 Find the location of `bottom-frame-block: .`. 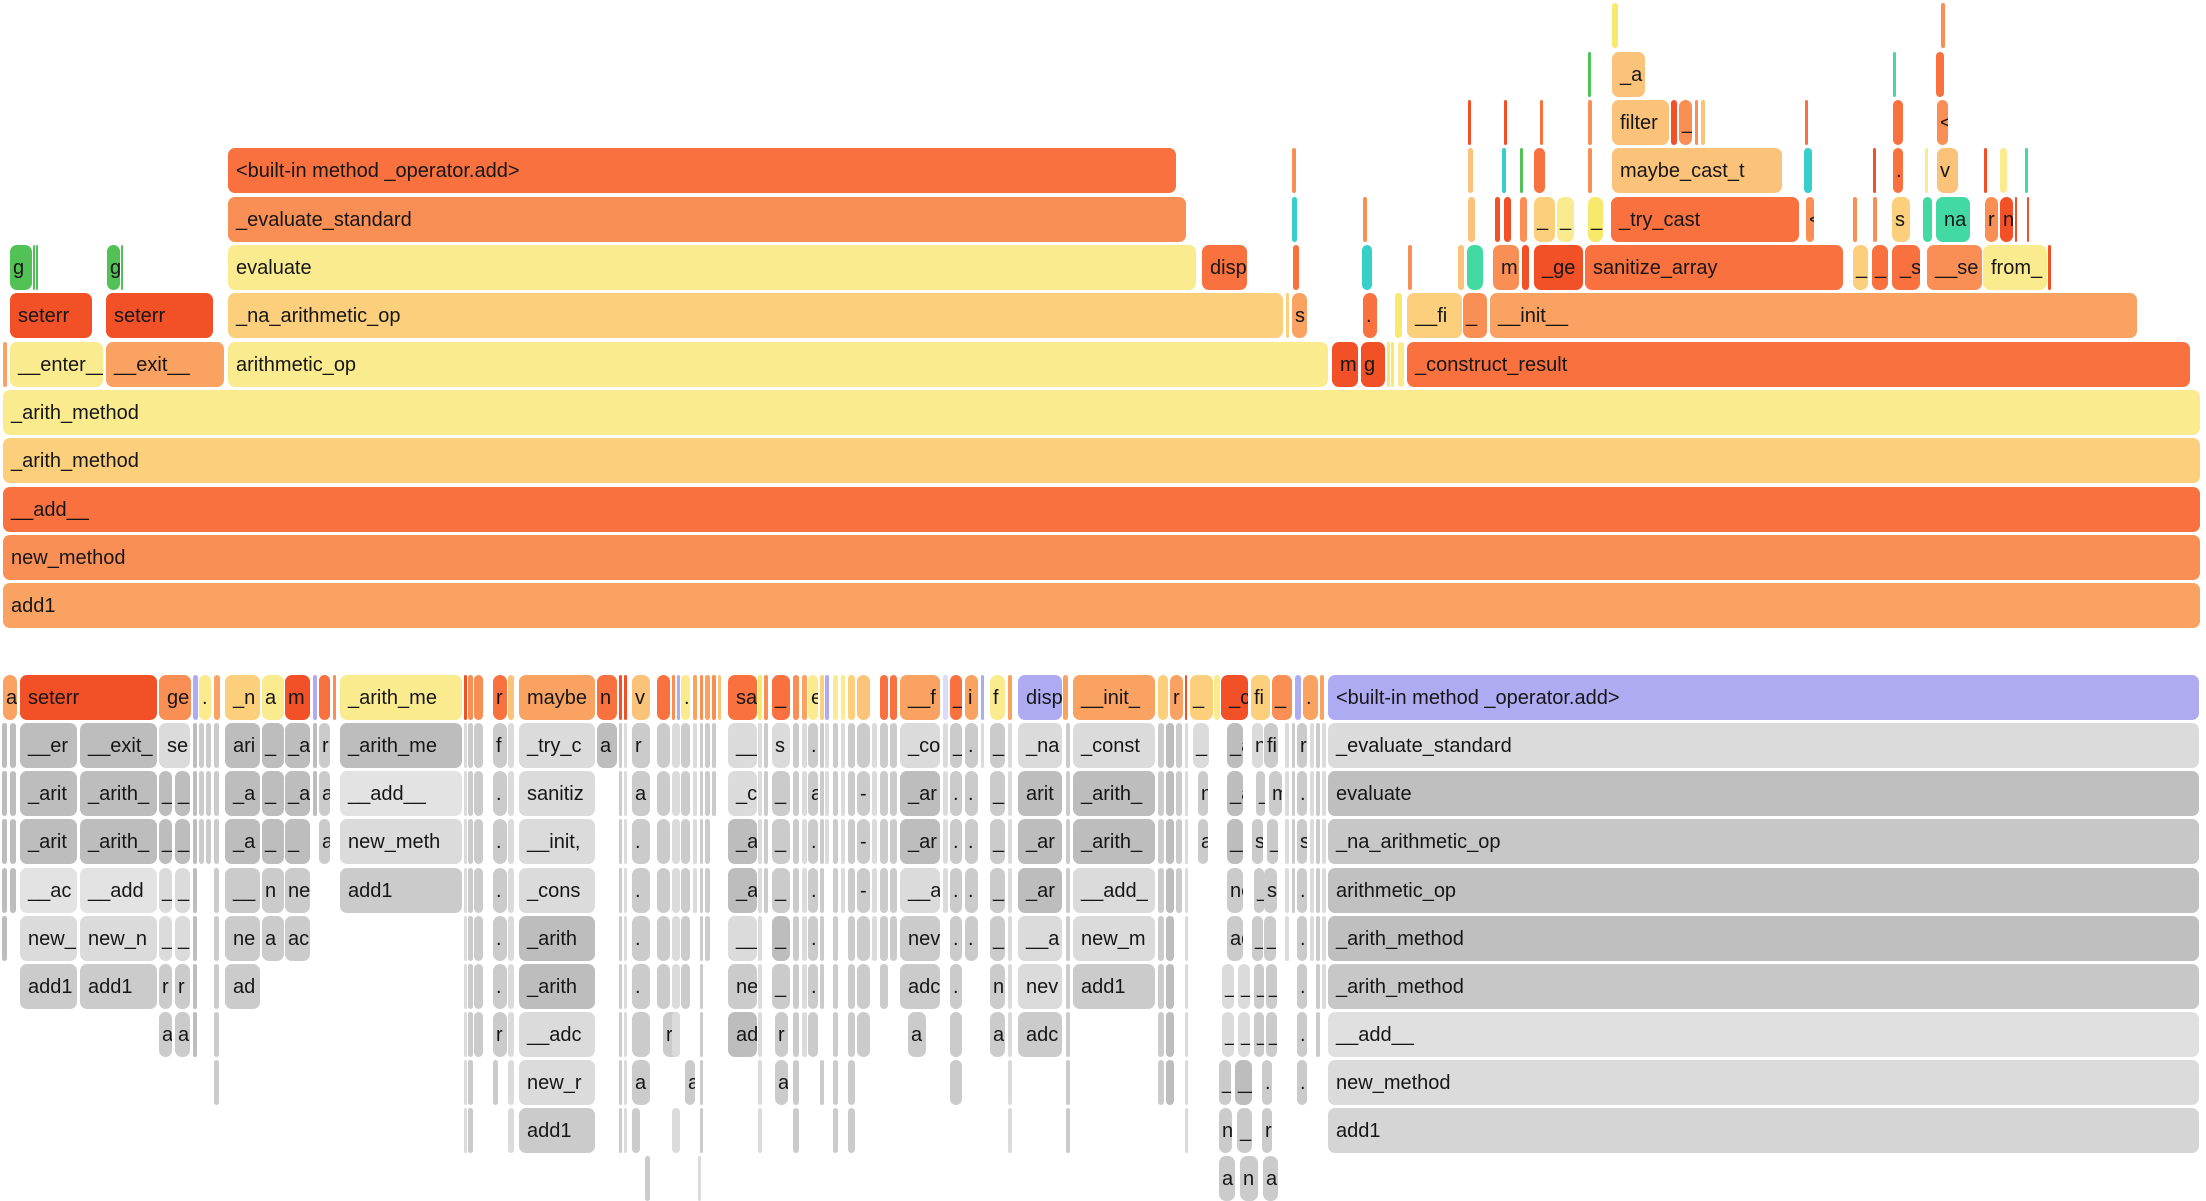

bottom-frame-block: . is located at coordinates (971, 793).